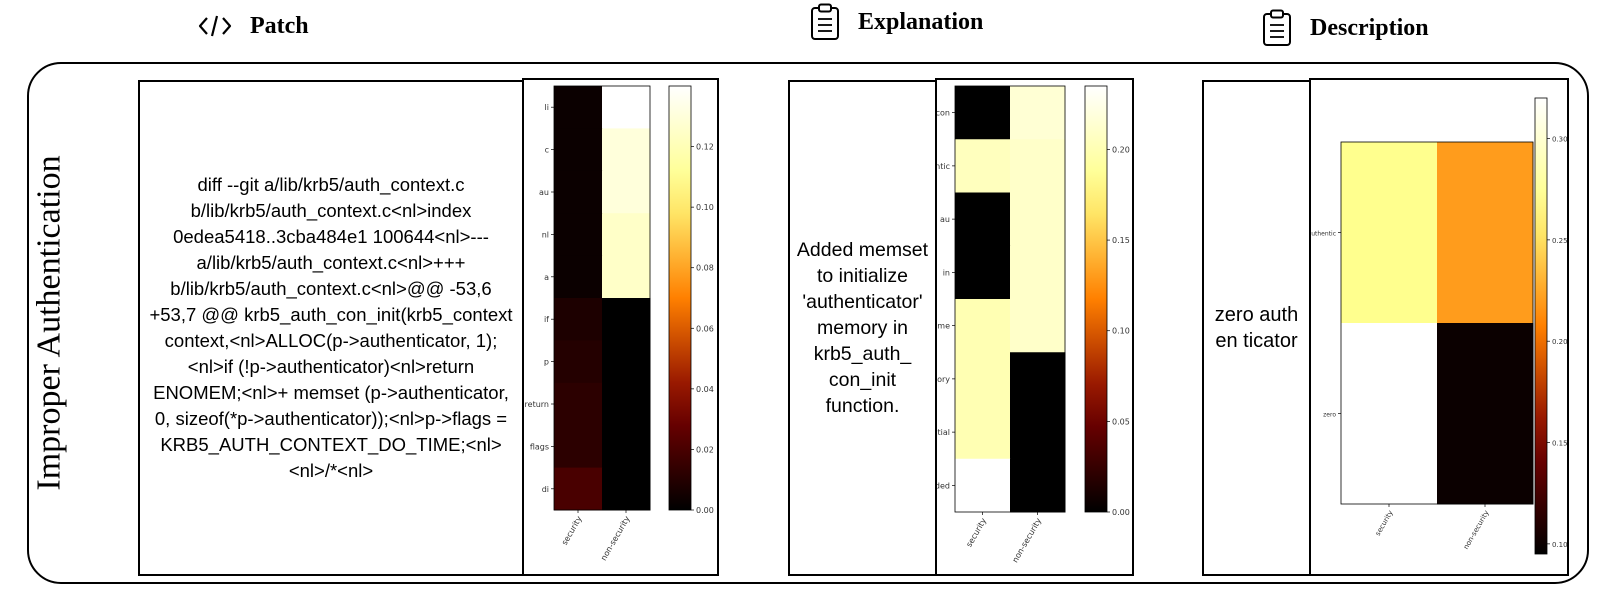  I want to click on patch-header: Patch, so click(253, 26).